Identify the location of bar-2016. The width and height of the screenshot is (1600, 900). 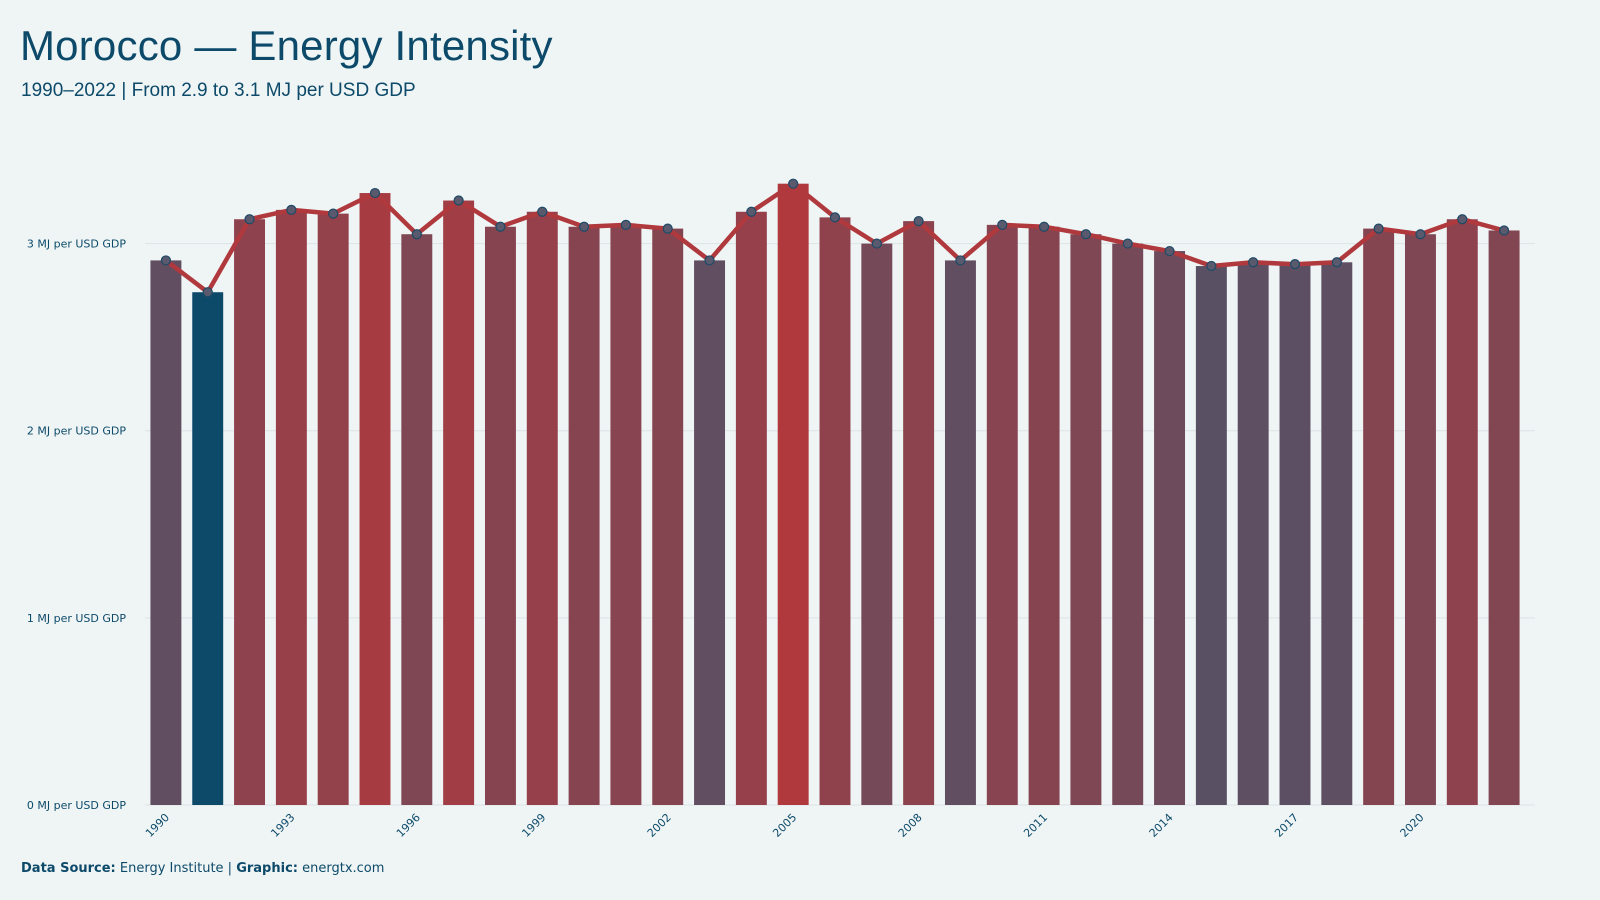
(1253, 533).